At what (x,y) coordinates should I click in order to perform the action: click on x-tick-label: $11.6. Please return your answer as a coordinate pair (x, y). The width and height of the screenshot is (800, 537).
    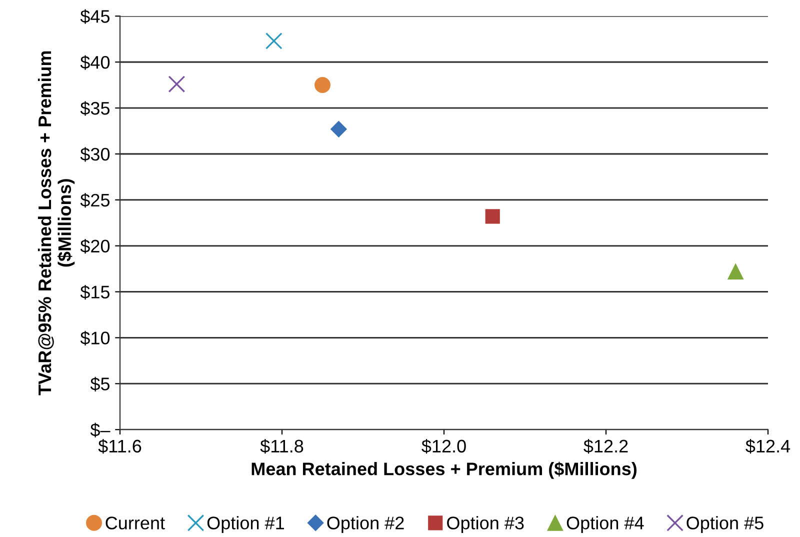
    Looking at the image, I should click on (120, 446).